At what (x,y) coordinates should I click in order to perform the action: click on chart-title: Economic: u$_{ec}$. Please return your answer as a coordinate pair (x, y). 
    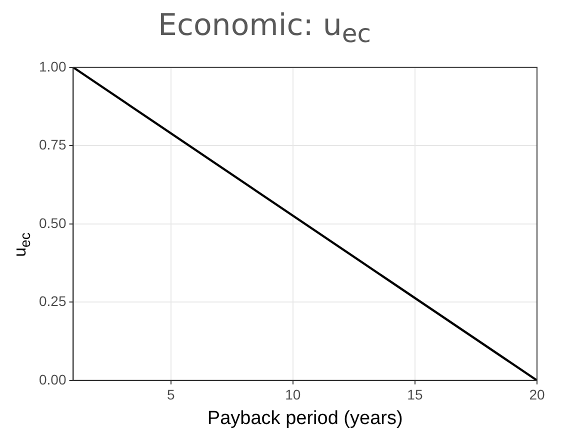
    Looking at the image, I should click on (264, 29).